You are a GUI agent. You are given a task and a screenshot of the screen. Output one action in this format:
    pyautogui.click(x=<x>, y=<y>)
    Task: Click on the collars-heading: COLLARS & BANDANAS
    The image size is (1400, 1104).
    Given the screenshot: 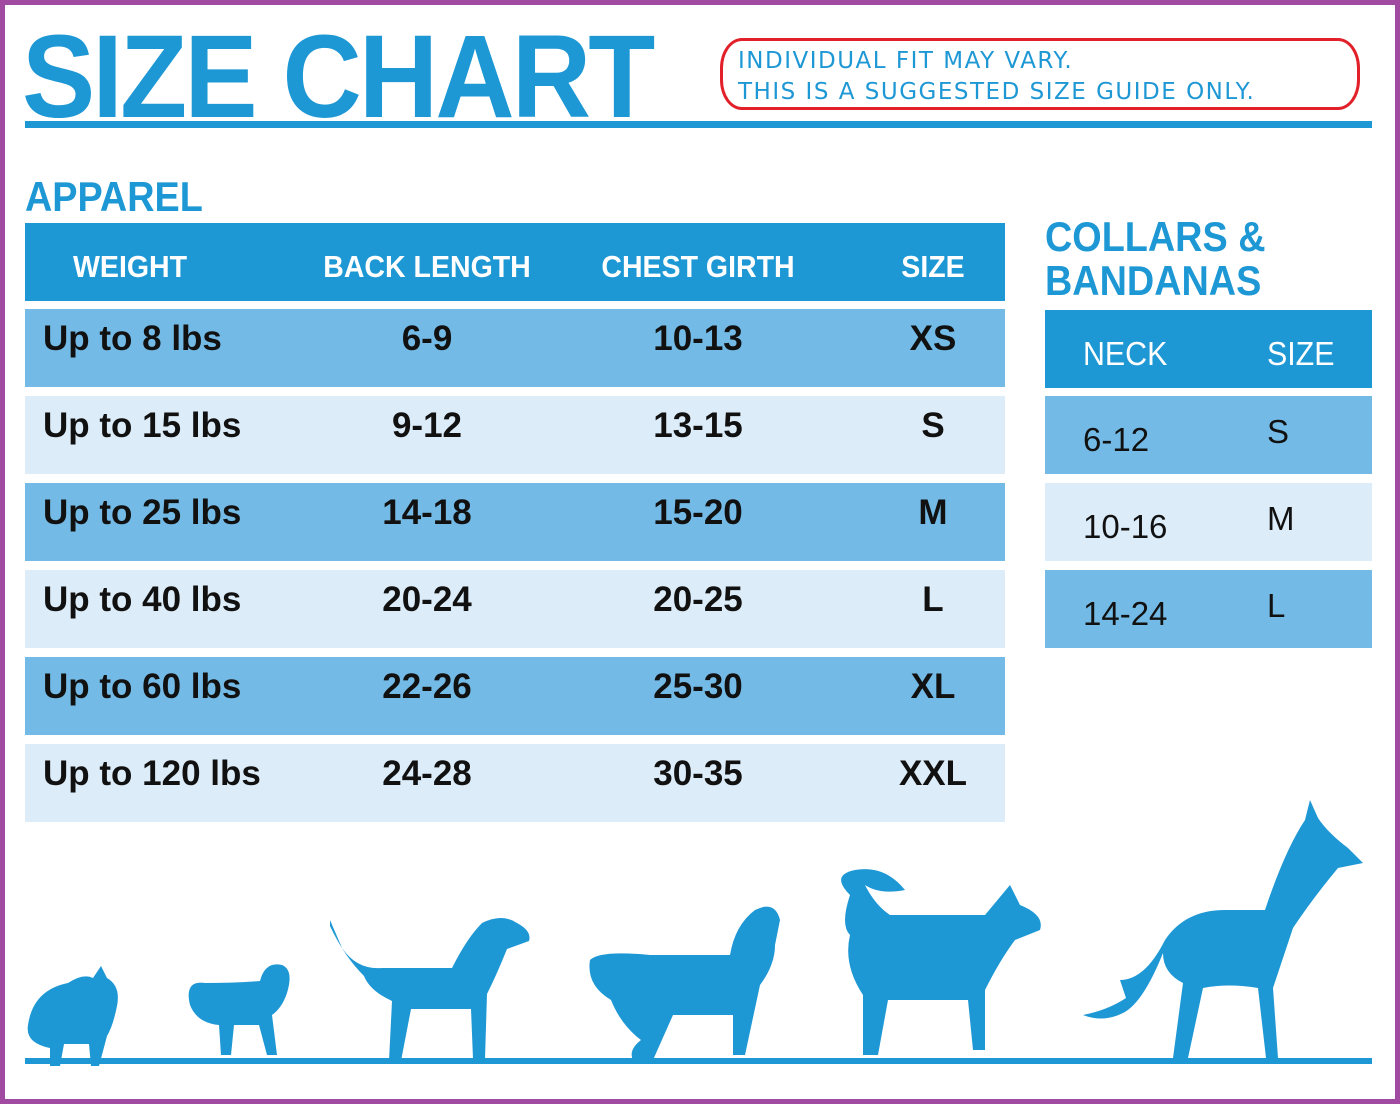 What is the action you would take?
    pyautogui.click(x=1155, y=259)
    